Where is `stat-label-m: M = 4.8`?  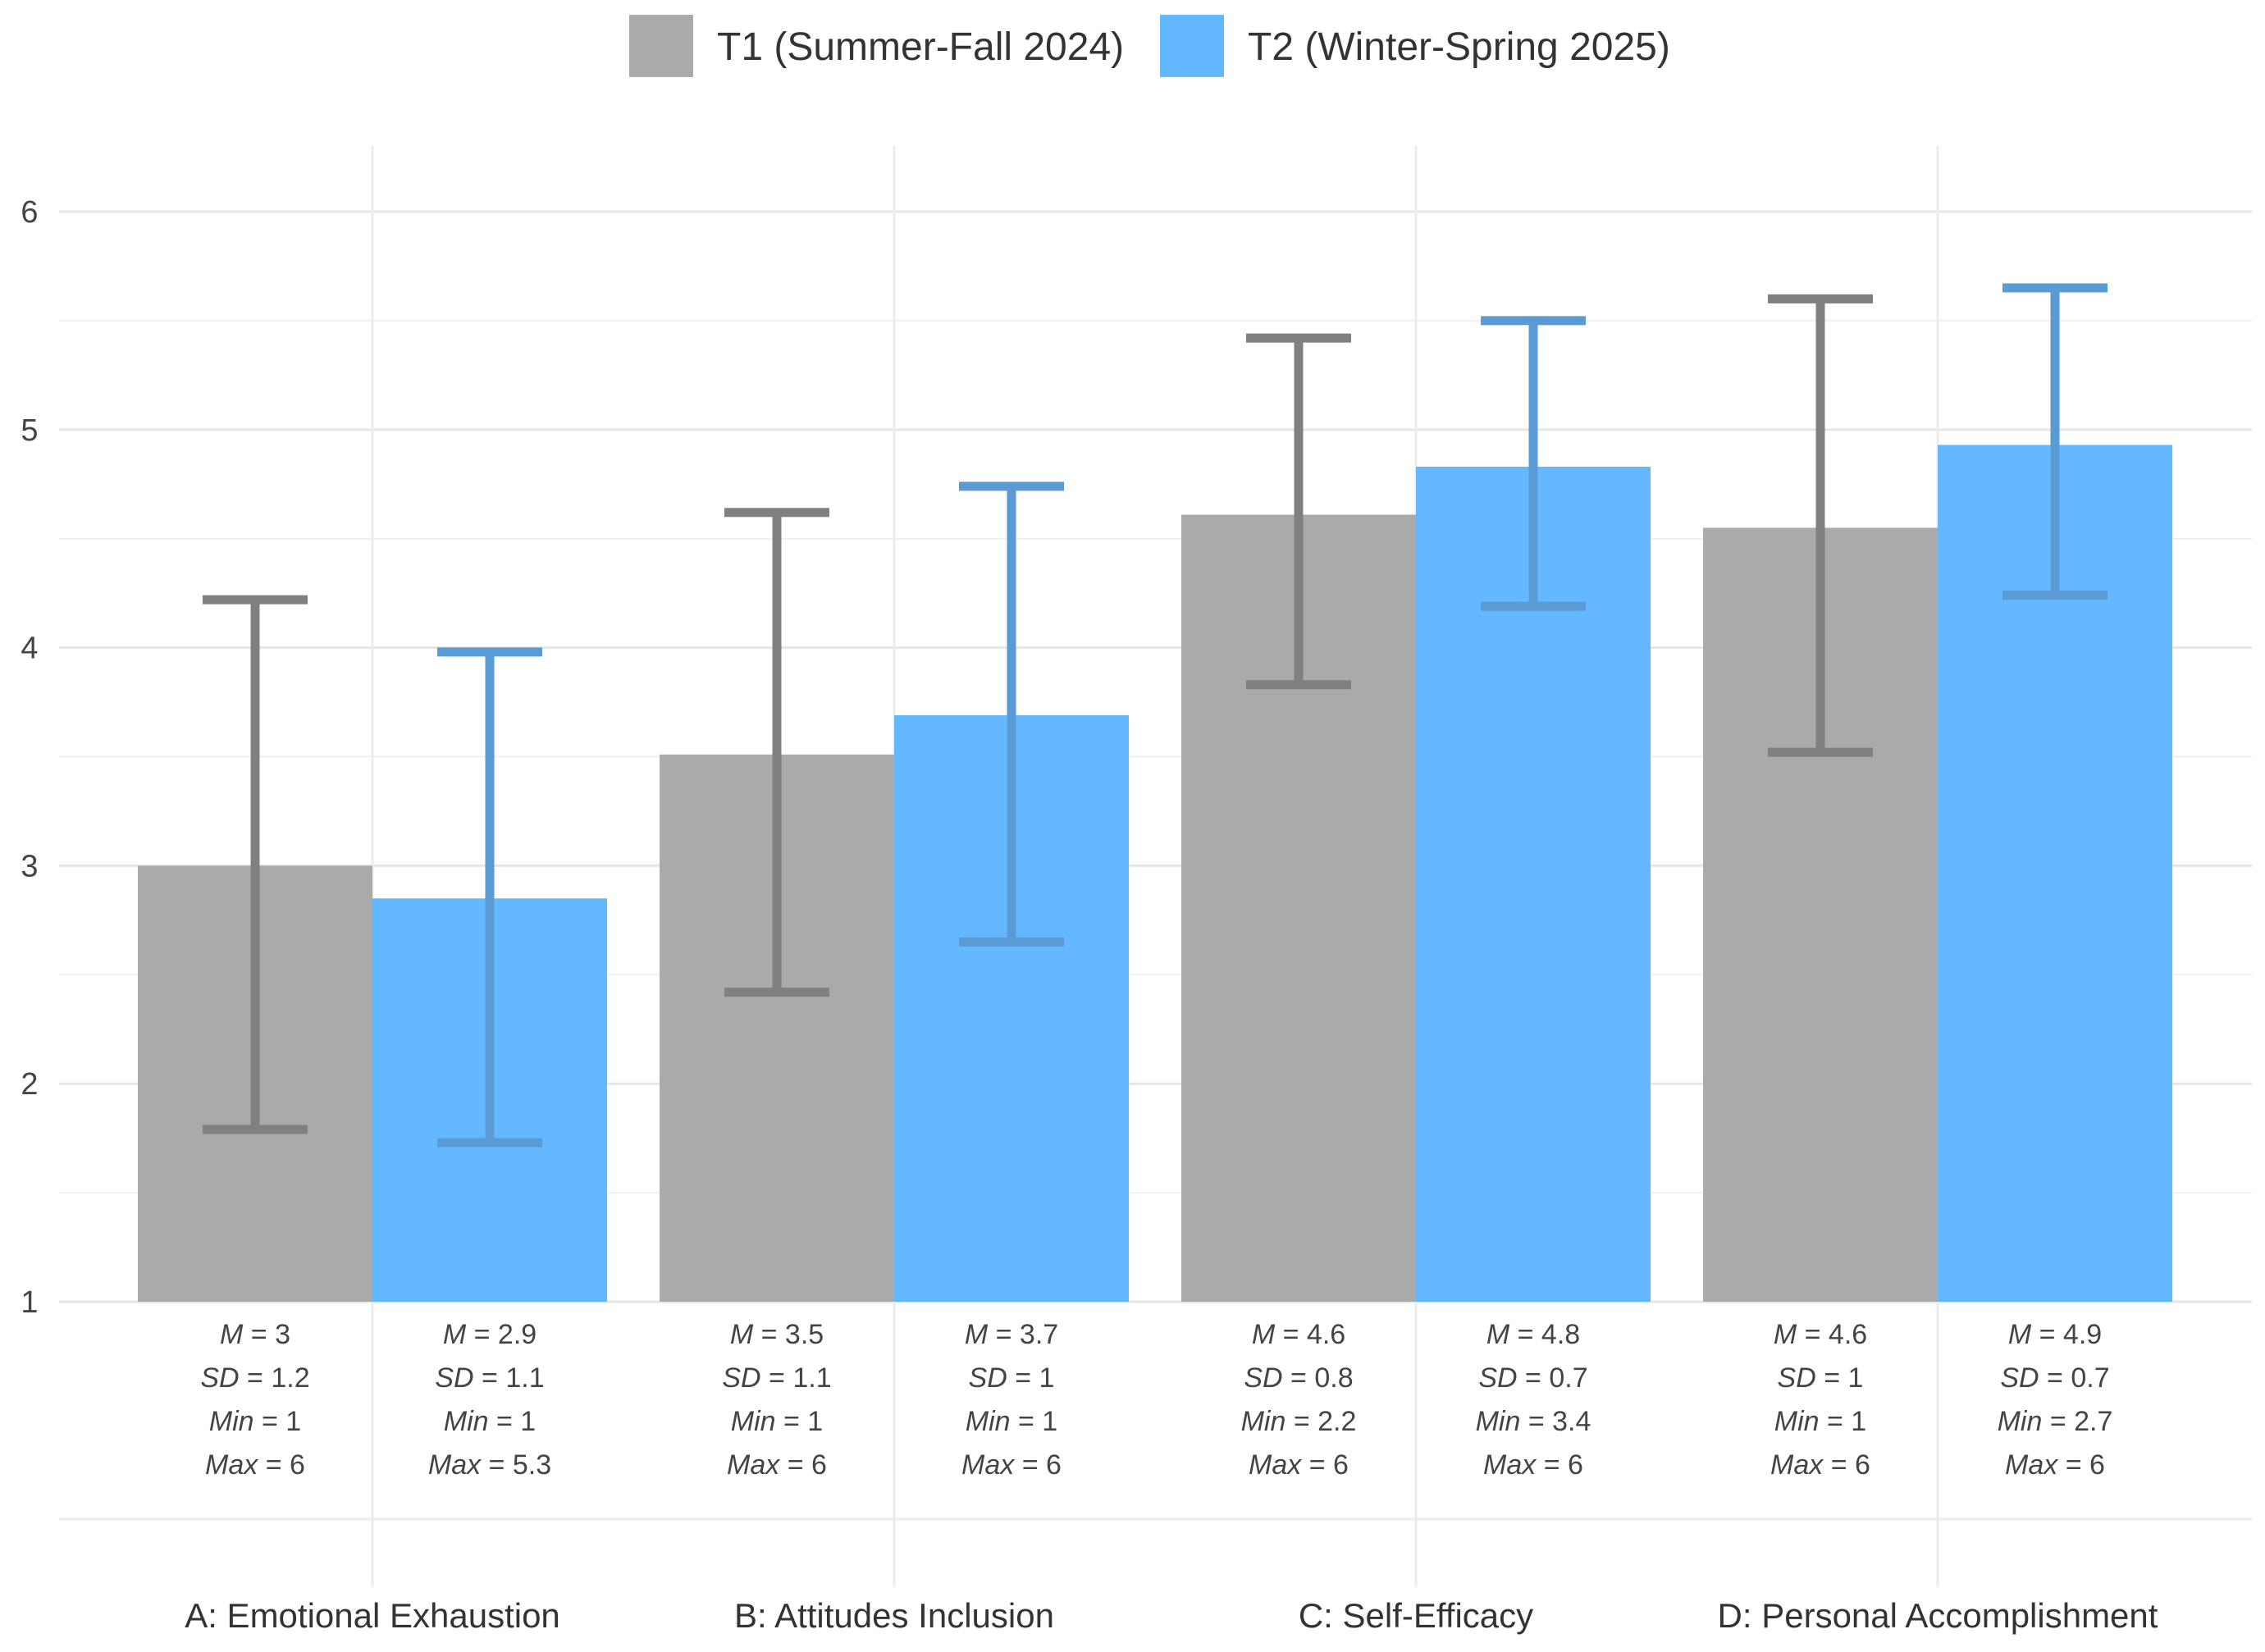 stat-label-m: M = 4.8 is located at coordinates (1533, 1334).